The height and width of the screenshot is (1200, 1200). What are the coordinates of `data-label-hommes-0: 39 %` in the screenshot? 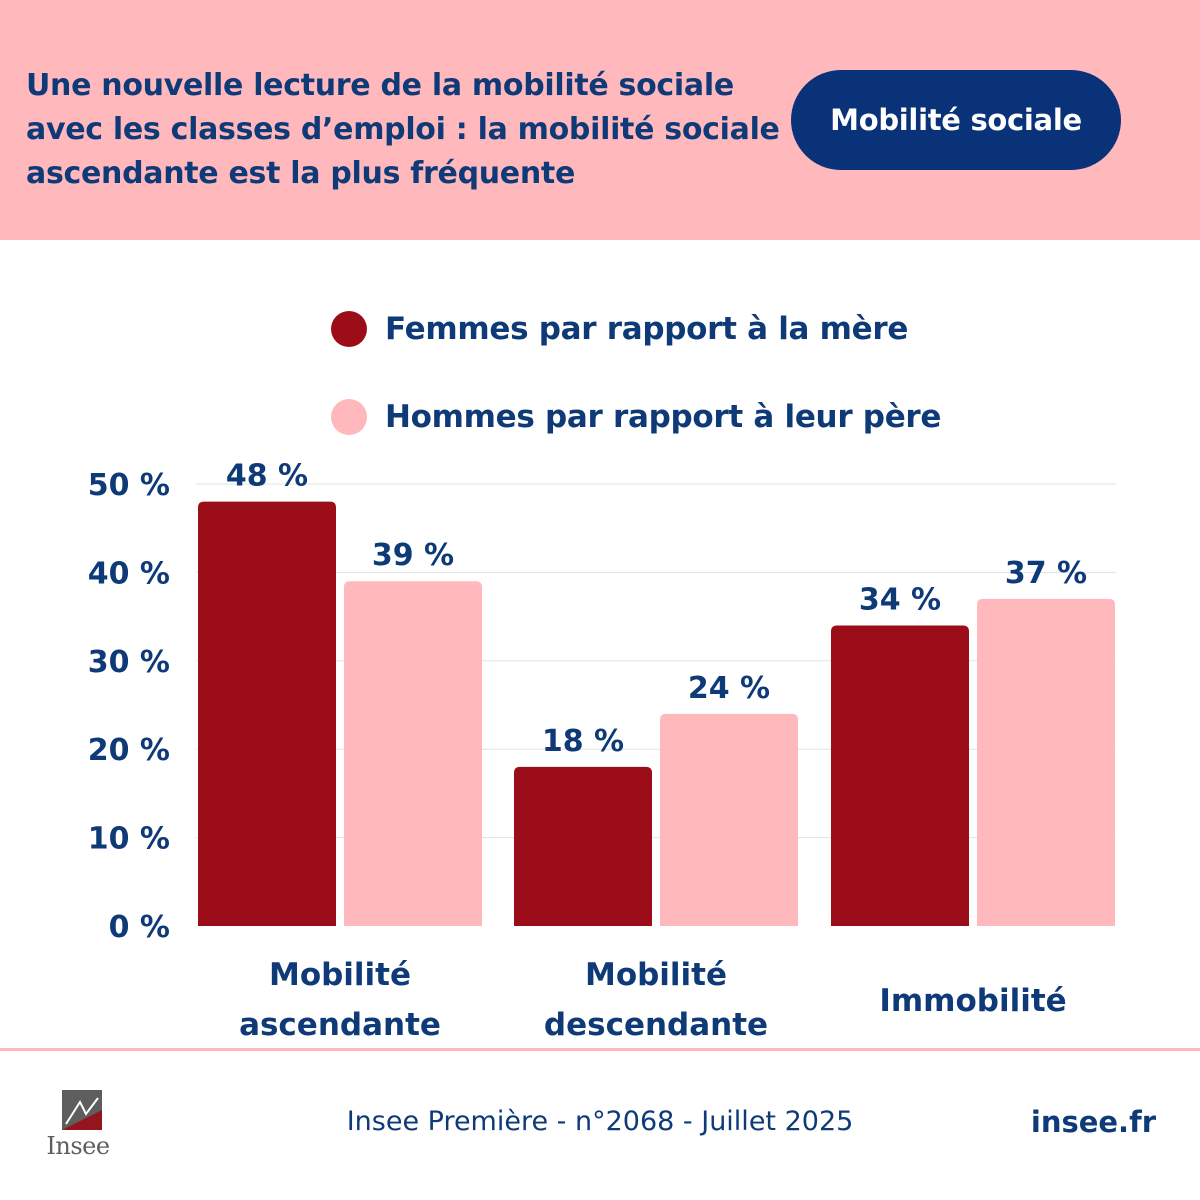 It's located at (413, 555).